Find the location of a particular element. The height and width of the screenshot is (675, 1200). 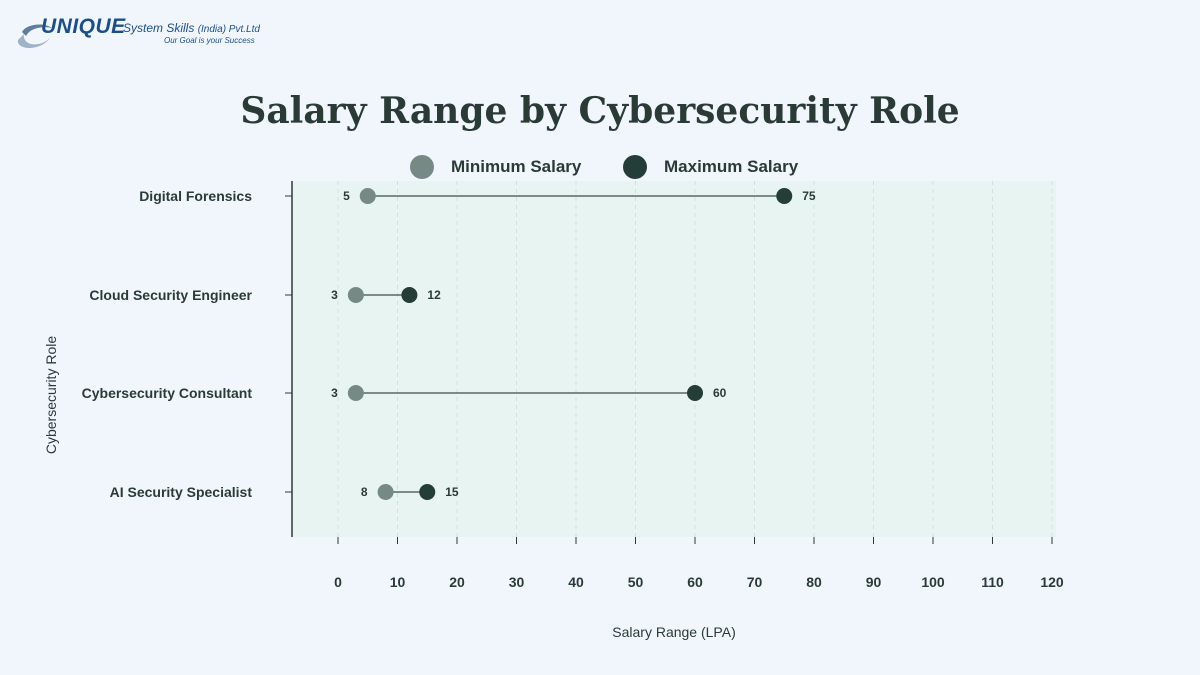

legend-item-minimum-salary: Minimum Salary is located at coordinates (495, 167).